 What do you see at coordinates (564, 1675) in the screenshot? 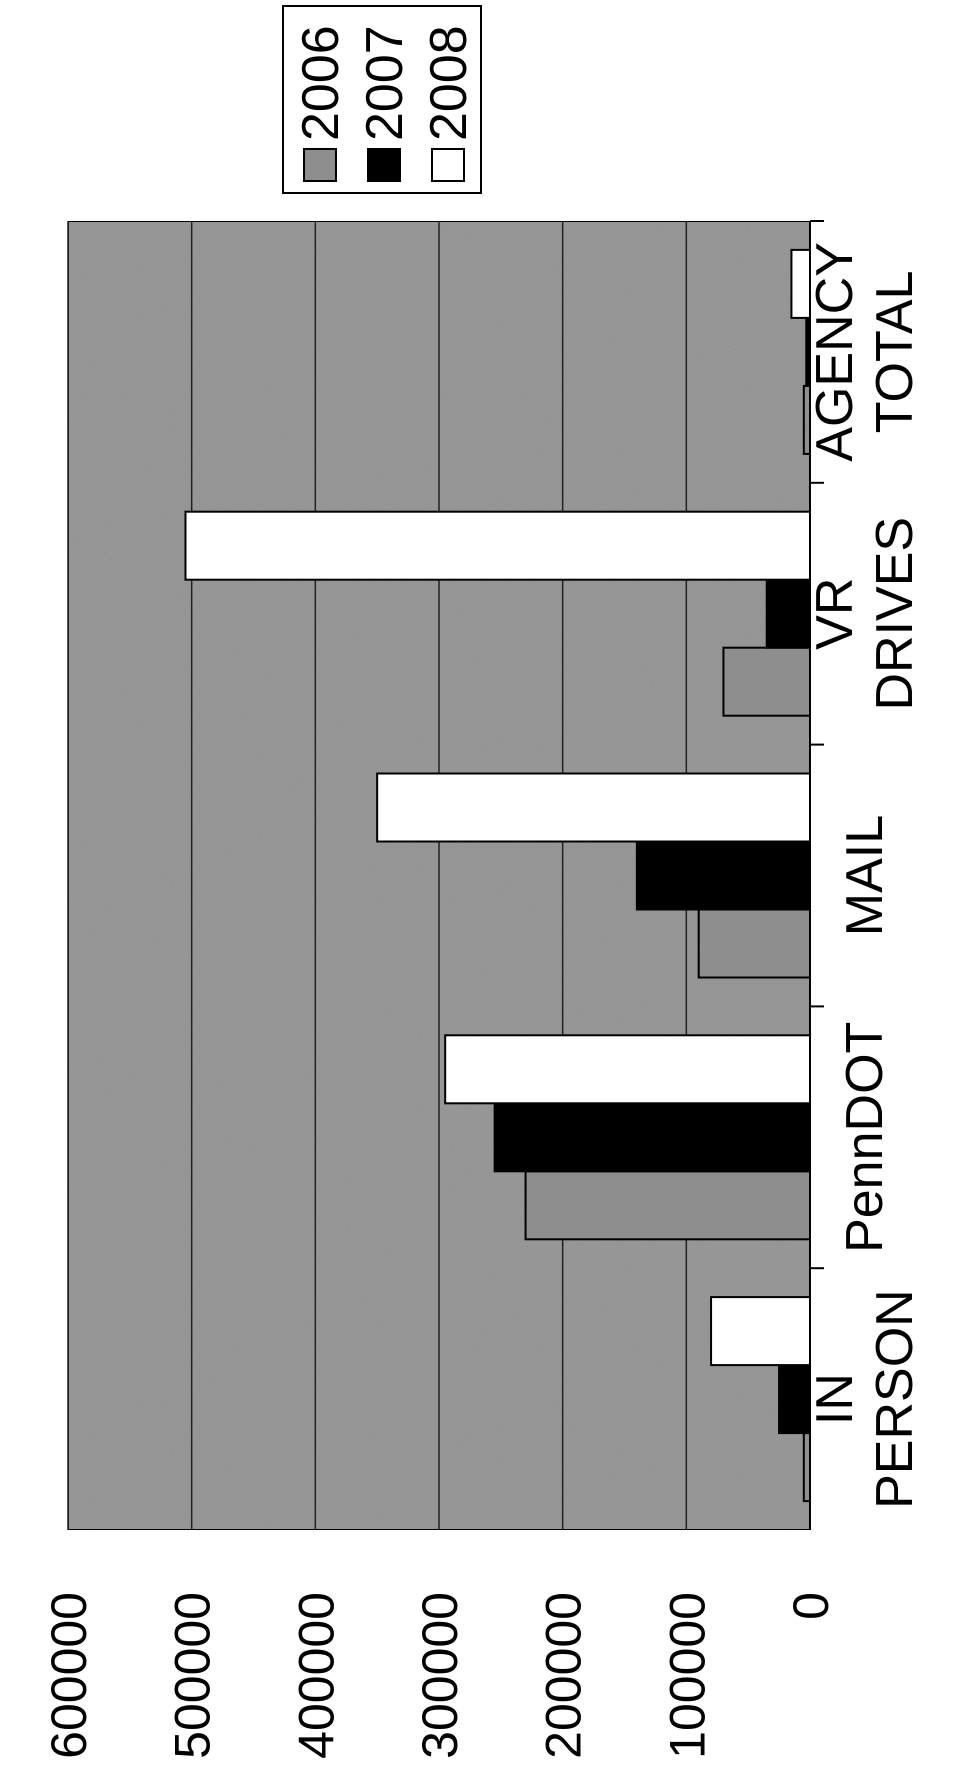
I see `y-tick-label: 200000` at bounding box center [564, 1675].